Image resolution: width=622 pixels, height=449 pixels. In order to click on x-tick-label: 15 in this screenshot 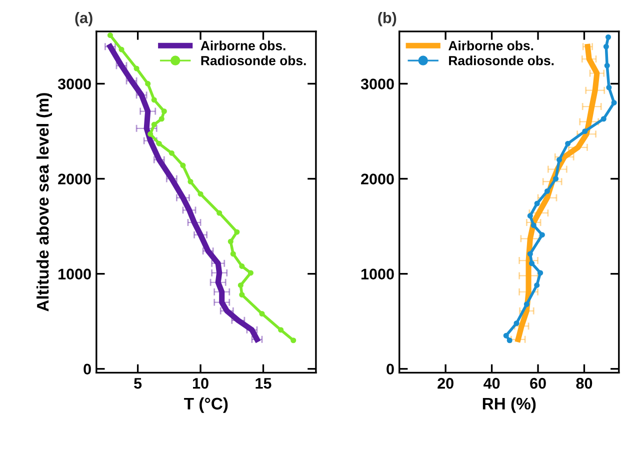, I will do `click(264, 383)`.